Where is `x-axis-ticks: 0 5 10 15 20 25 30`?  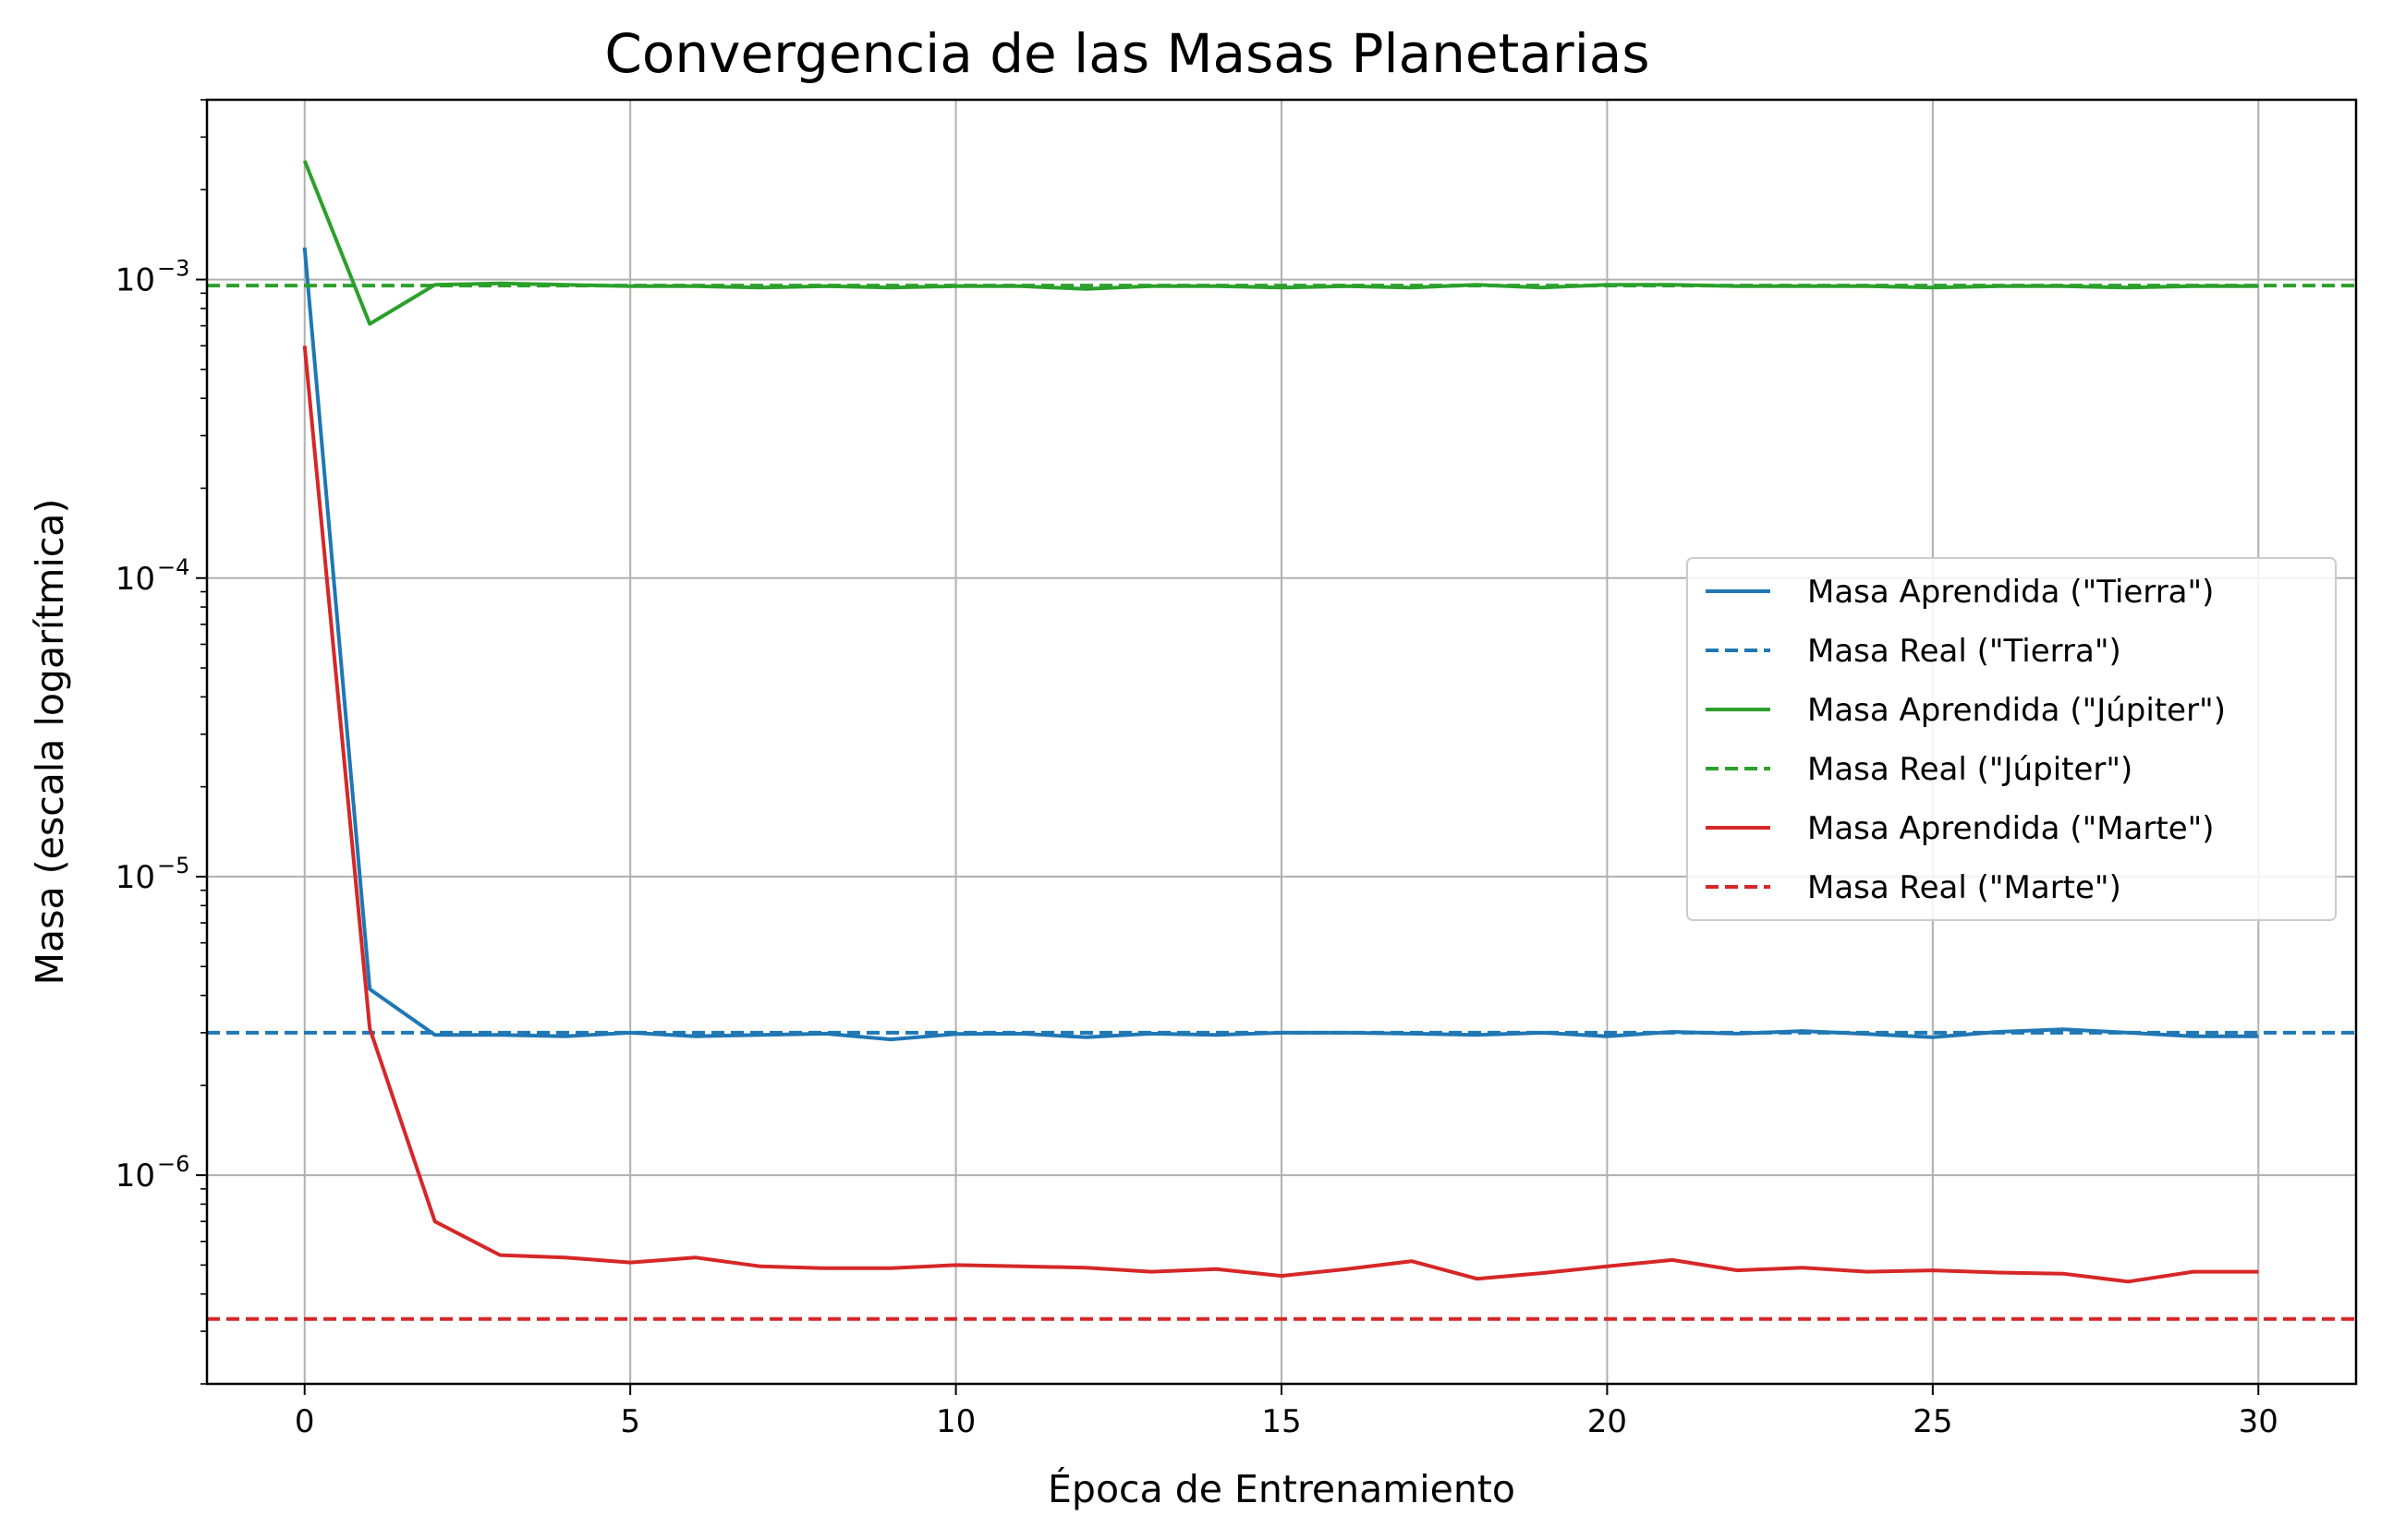 x-axis-ticks: 0 5 10 15 20 25 30 is located at coordinates (1286, 1412).